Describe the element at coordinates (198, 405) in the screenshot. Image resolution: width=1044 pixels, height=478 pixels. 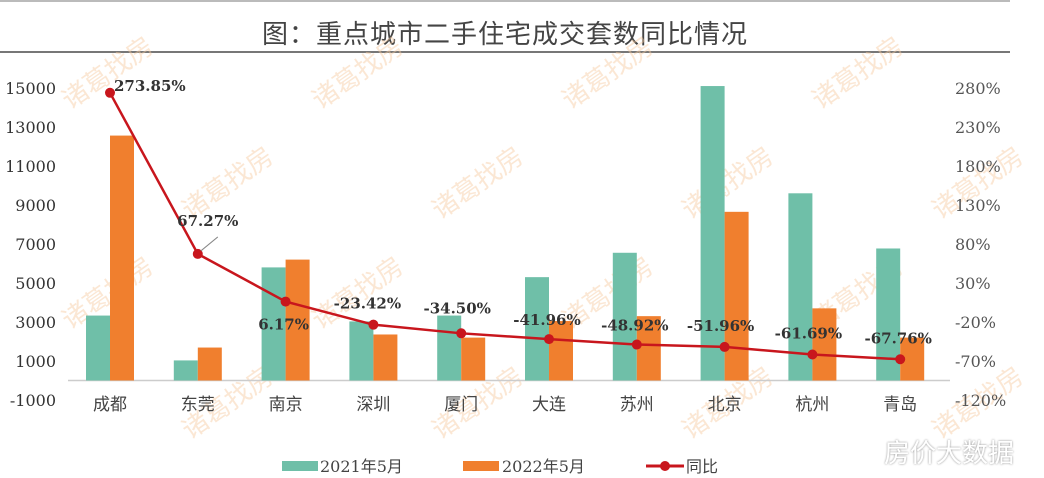
I see `category-label: 东莞` at that location.